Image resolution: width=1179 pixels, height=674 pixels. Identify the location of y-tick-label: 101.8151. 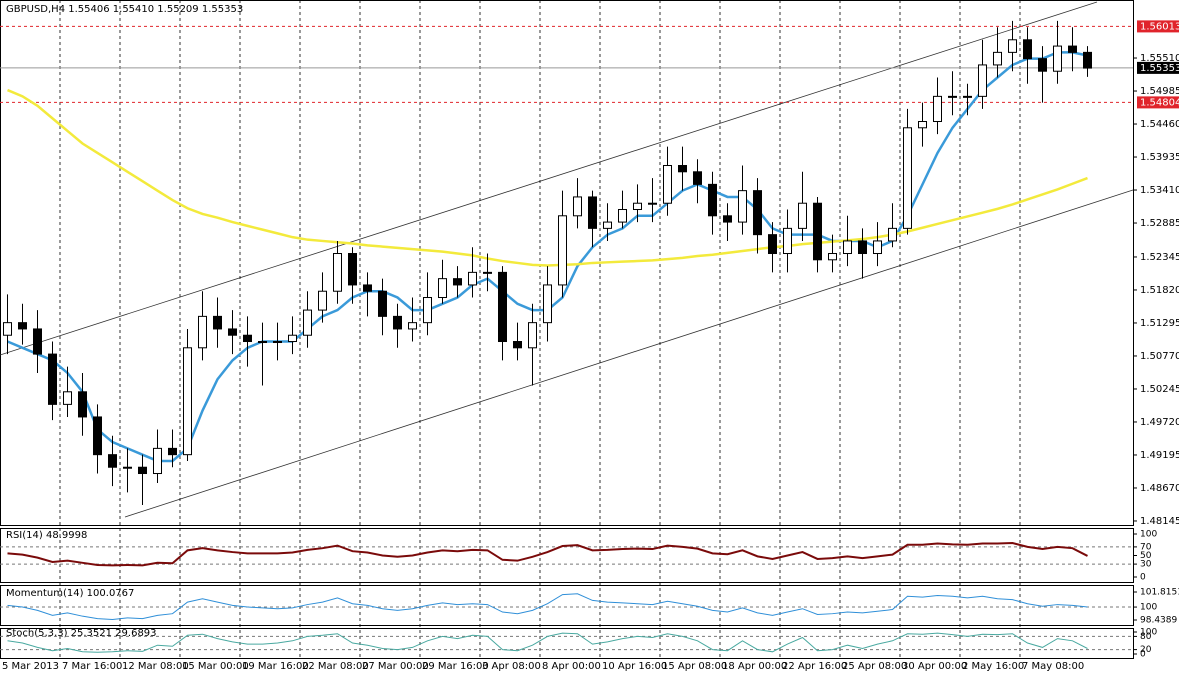
(1159, 593).